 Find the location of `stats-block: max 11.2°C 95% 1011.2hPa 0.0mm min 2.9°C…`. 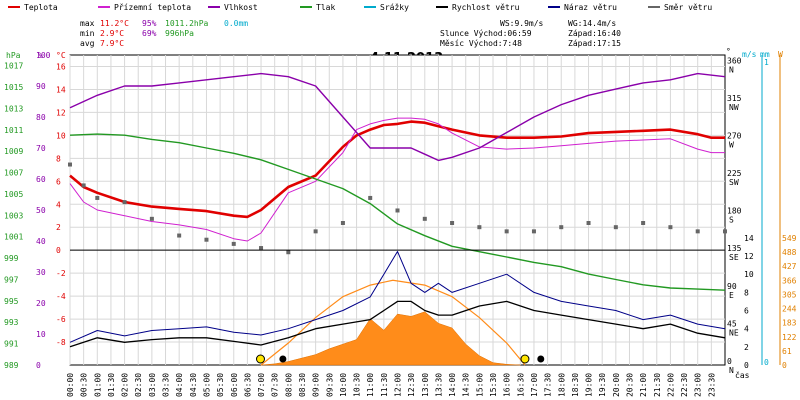

stats-block: max 11.2°C 95% 1011.2hPa 0.0mm min 2.9°C… is located at coordinates (164, 33).